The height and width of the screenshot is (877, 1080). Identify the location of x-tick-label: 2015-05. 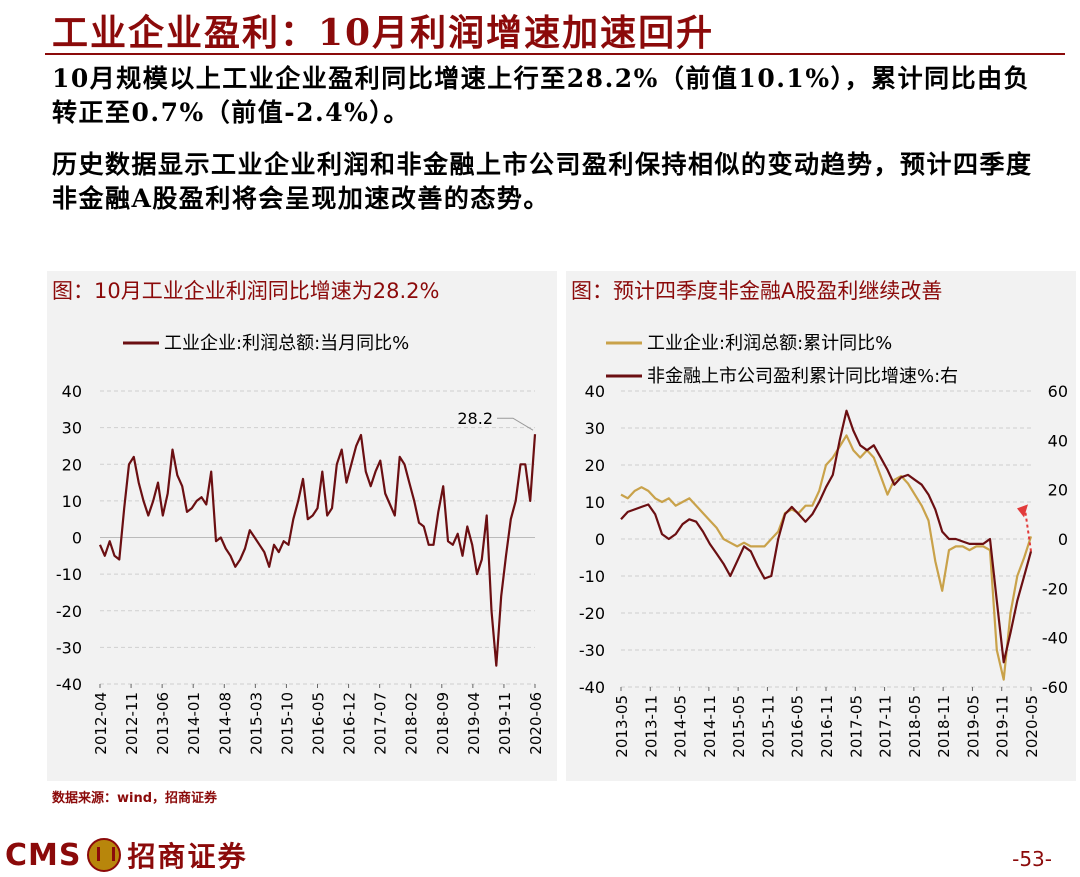
(739, 726).